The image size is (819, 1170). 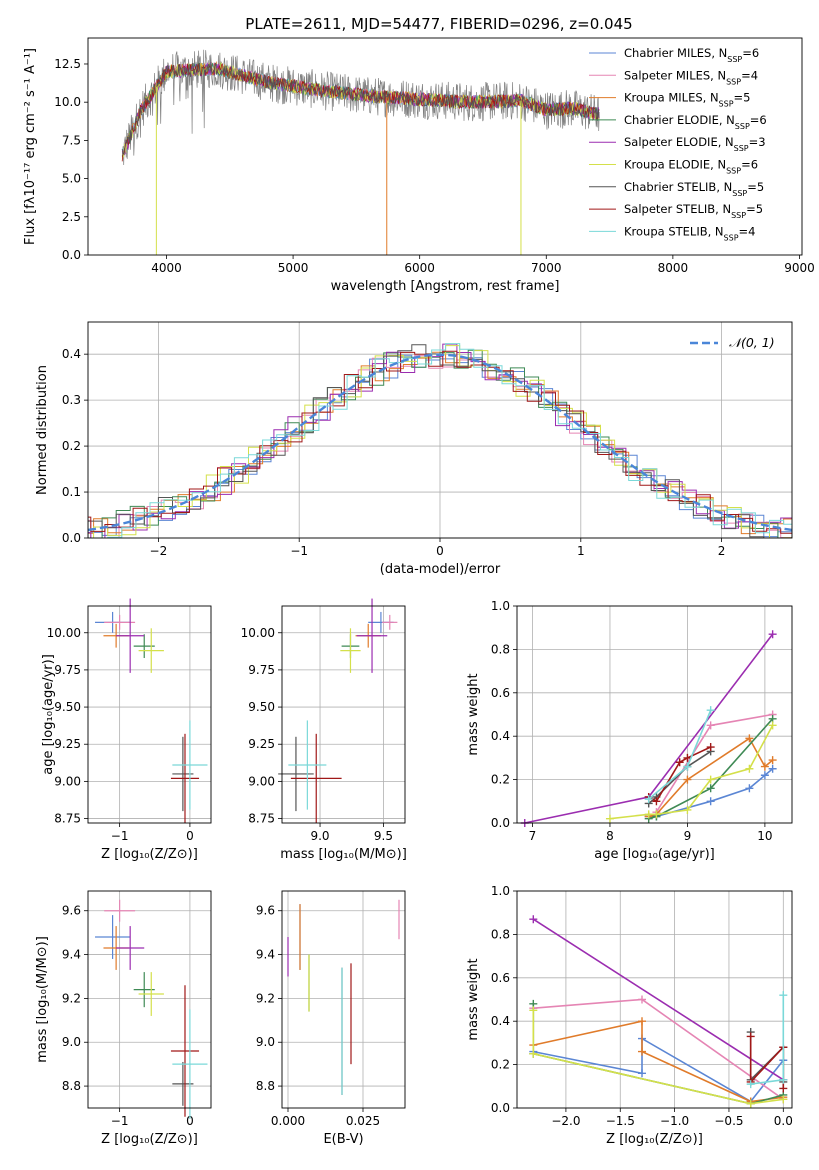 I want to click on x-tick-label: 9.0, so click(x=319, y=836).